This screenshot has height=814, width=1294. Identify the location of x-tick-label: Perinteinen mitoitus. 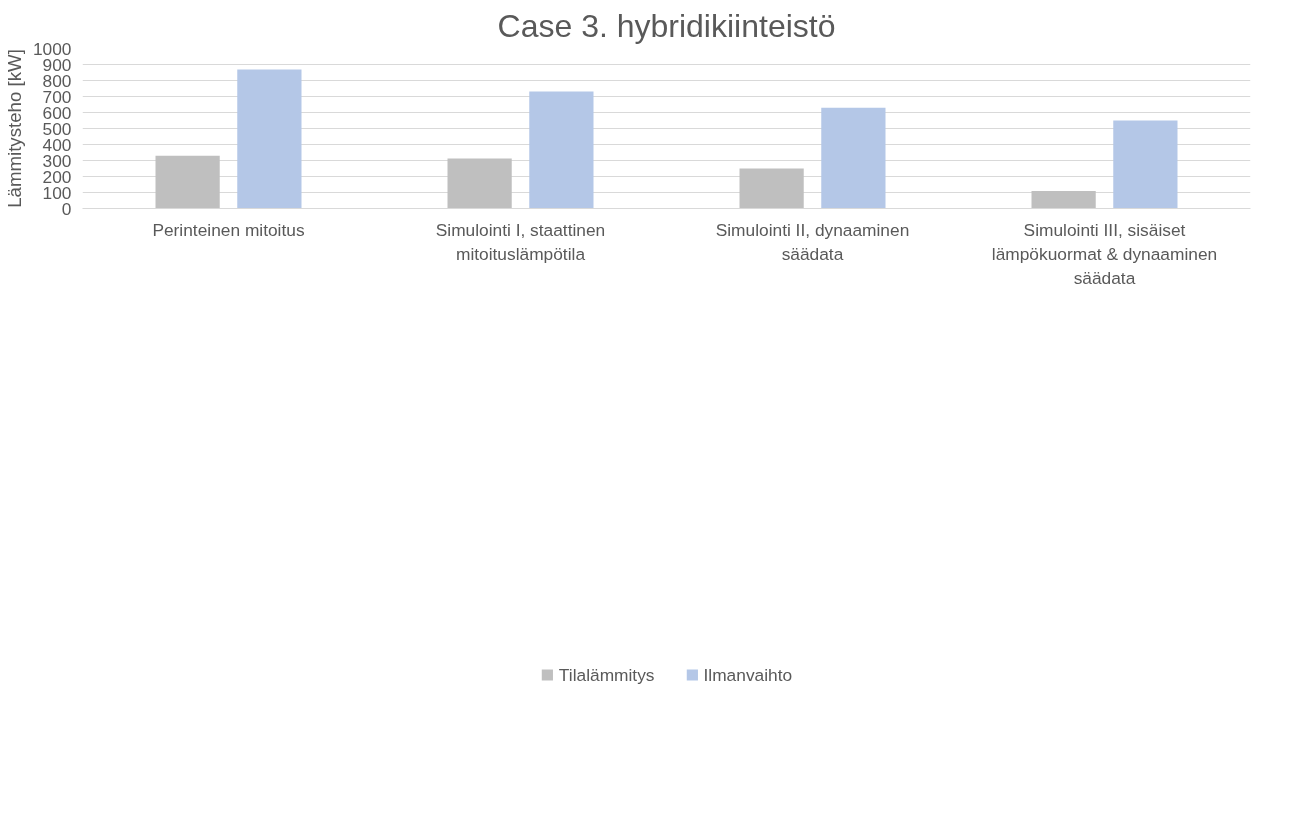
(228, 229).